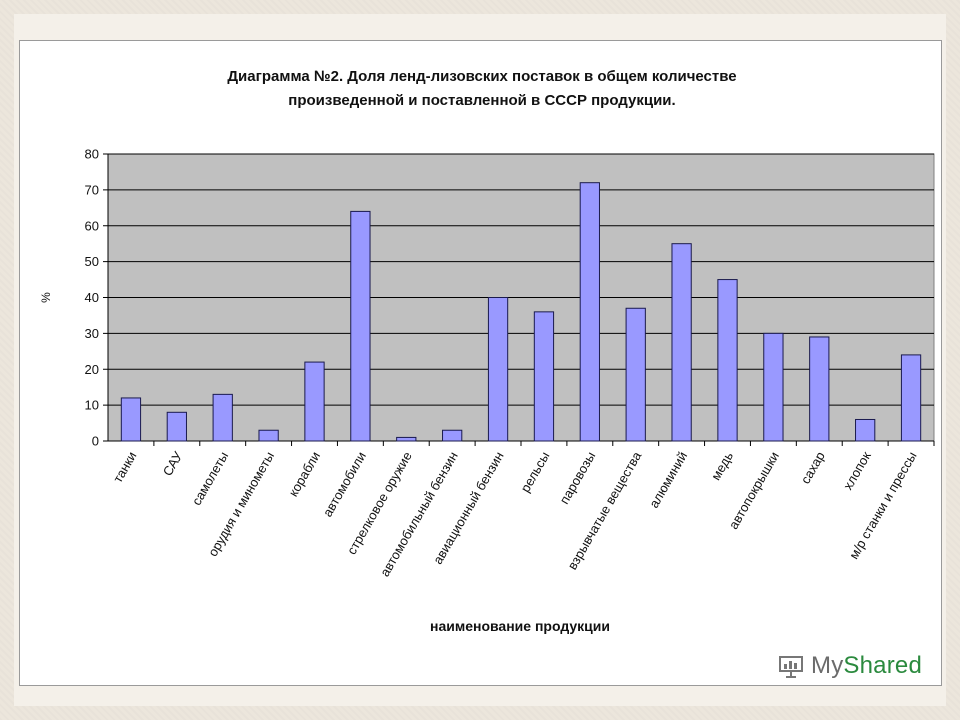  I want to click on x-category-label: автомобили, so click(344, 484).